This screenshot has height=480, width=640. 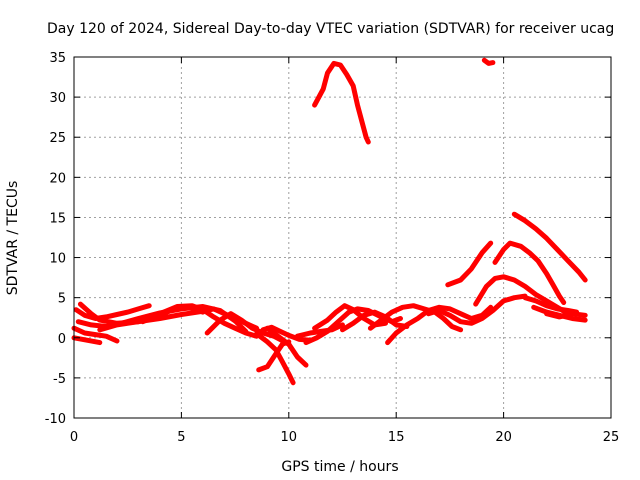 I want to click on x-axis-label: GPS time / hours, so click(x=339, y=467).